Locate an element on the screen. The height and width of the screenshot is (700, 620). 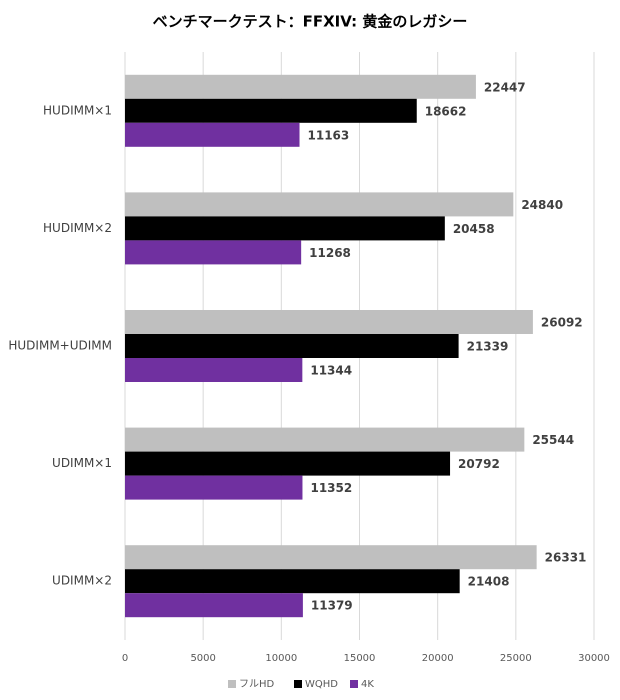
x-tick-label: 5000 is located at coordinates (202, 658).